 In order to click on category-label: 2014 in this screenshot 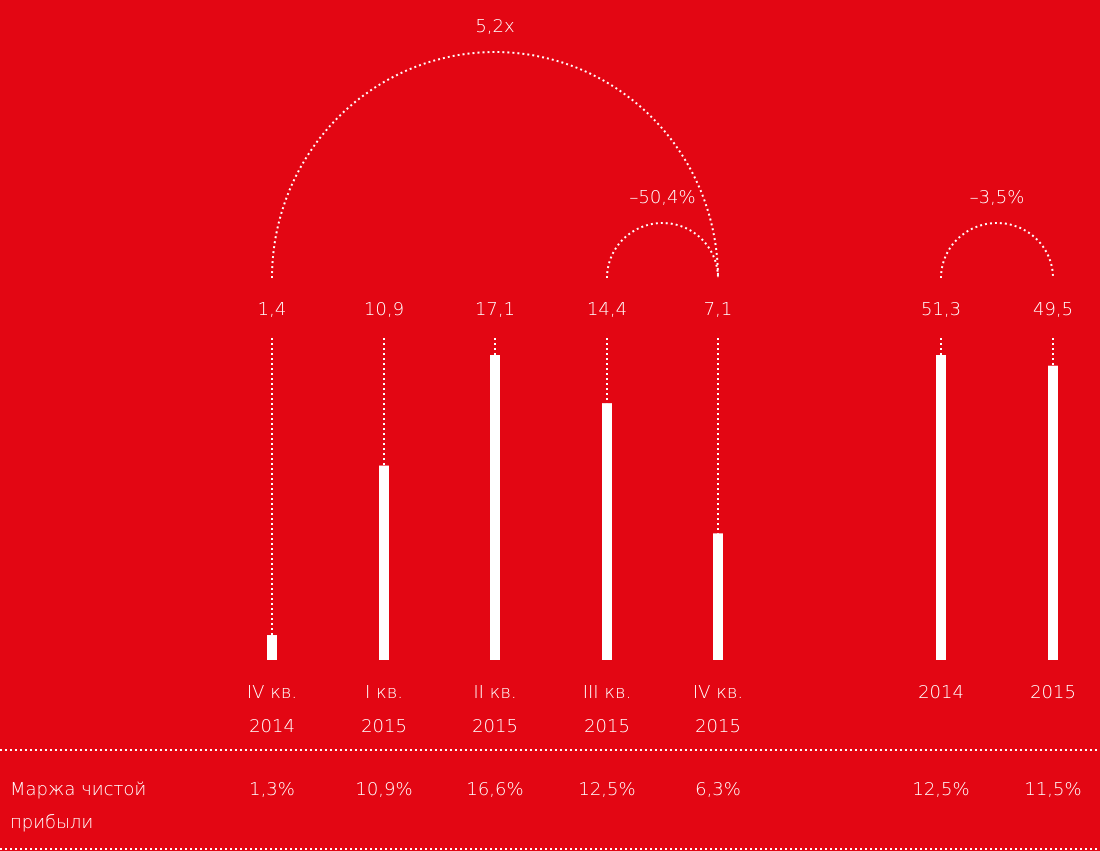, I will do `click(941, 692)`.